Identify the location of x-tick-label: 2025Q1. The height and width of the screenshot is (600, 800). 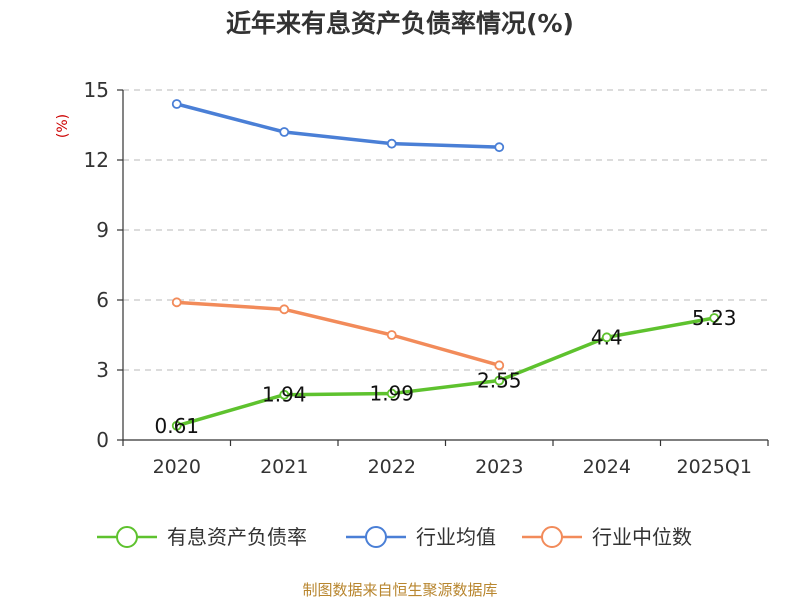
(714, 467).